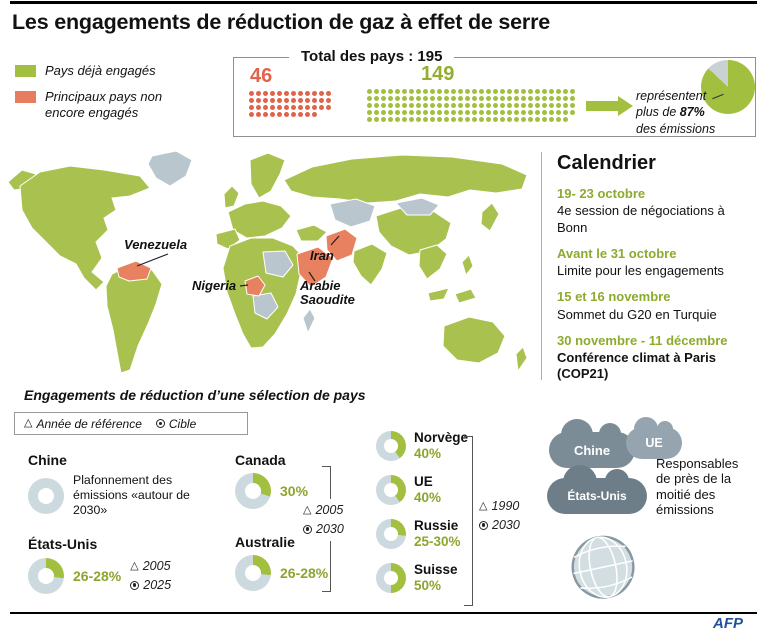  I want to click on country-name: Russie, so click(436, 525).